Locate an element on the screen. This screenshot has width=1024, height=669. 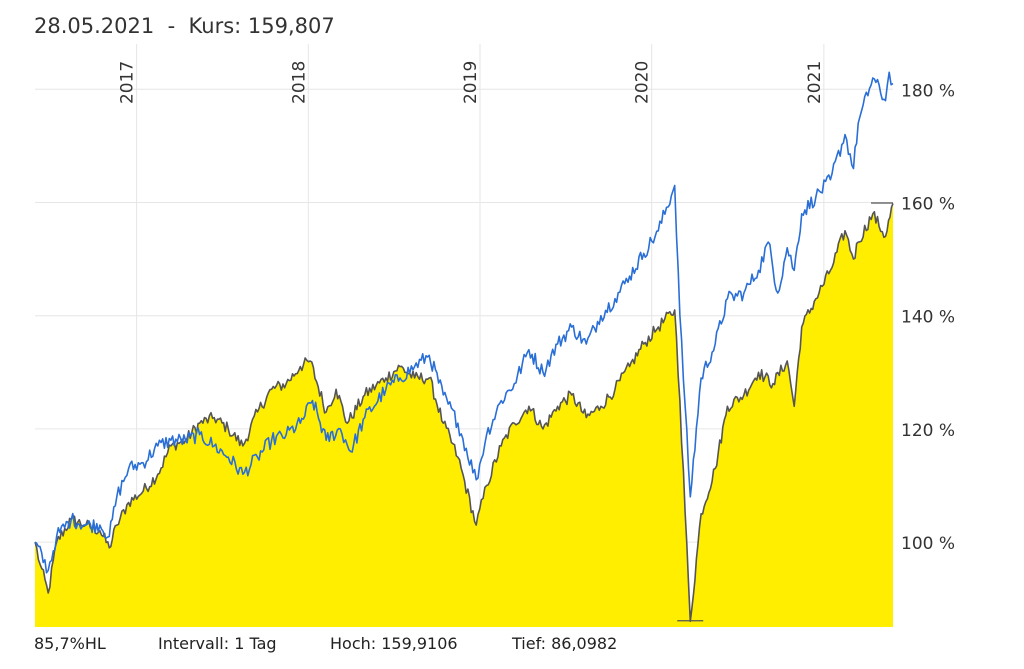
y-tick-label-160: 160 % is located at coordinates (928, 204).